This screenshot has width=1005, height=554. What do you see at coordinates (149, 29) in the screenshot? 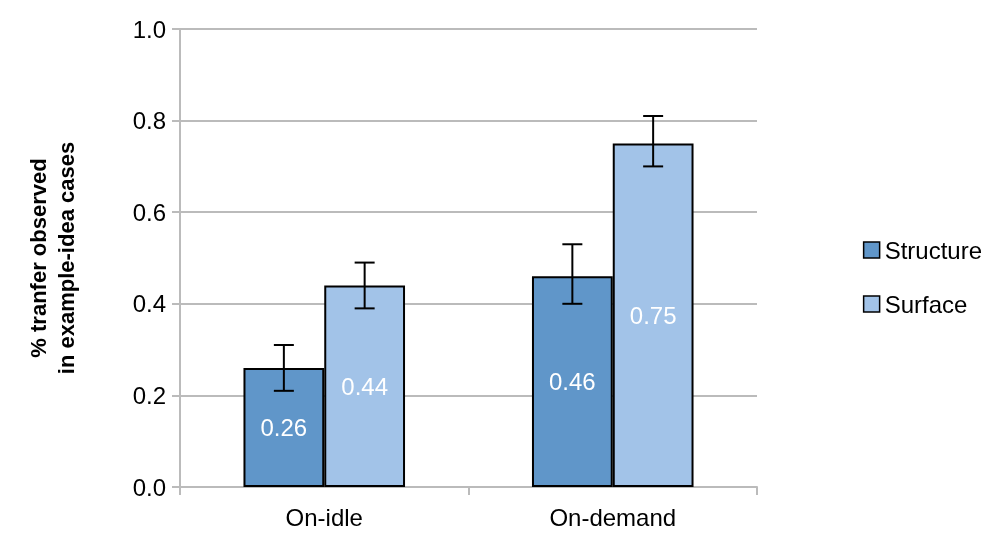
I see `y-tick-label: 1.0` at bounding box center [149, 29].